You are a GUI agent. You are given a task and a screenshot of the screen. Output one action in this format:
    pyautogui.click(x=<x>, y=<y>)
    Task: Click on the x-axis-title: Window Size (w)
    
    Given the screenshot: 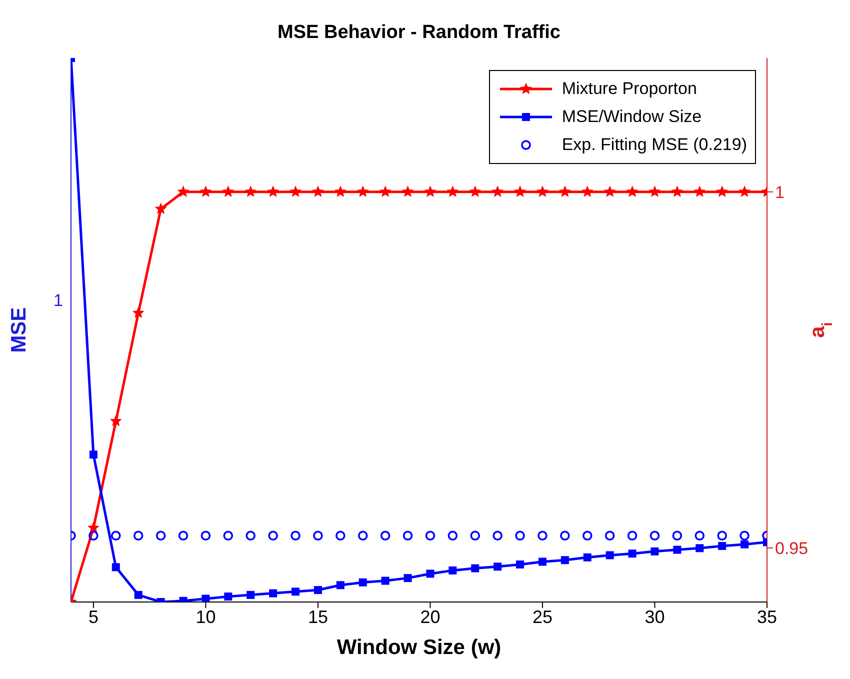 What is the action you would take?
    pyautogui.click(x=419, y=647)
    